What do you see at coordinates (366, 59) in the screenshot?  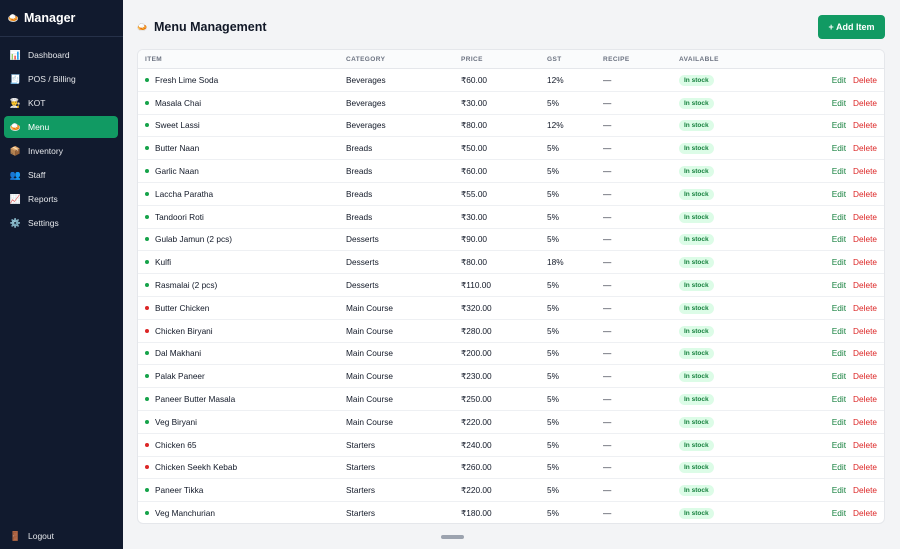 I see `column-header-category: CATEGORY` at bounding box center [366, 59].